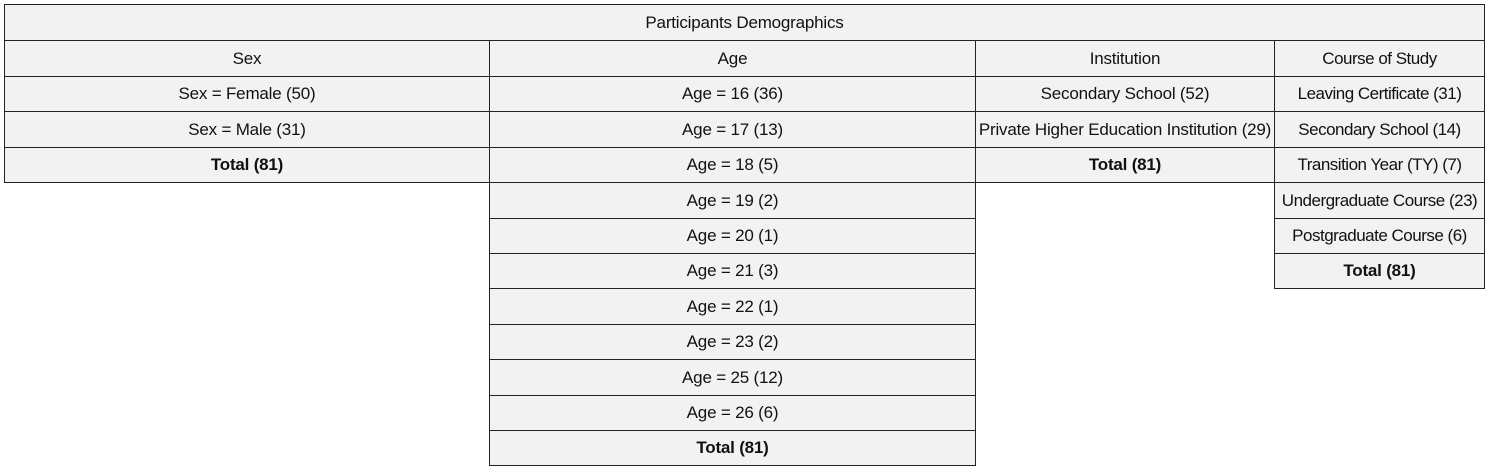 The height and width of the screenshot is (469, 1488). What do you see at coordinates (732, 200) in the screenshot?
I see `age-row: Age = 19 (2)` at bounding box center [732, 200].